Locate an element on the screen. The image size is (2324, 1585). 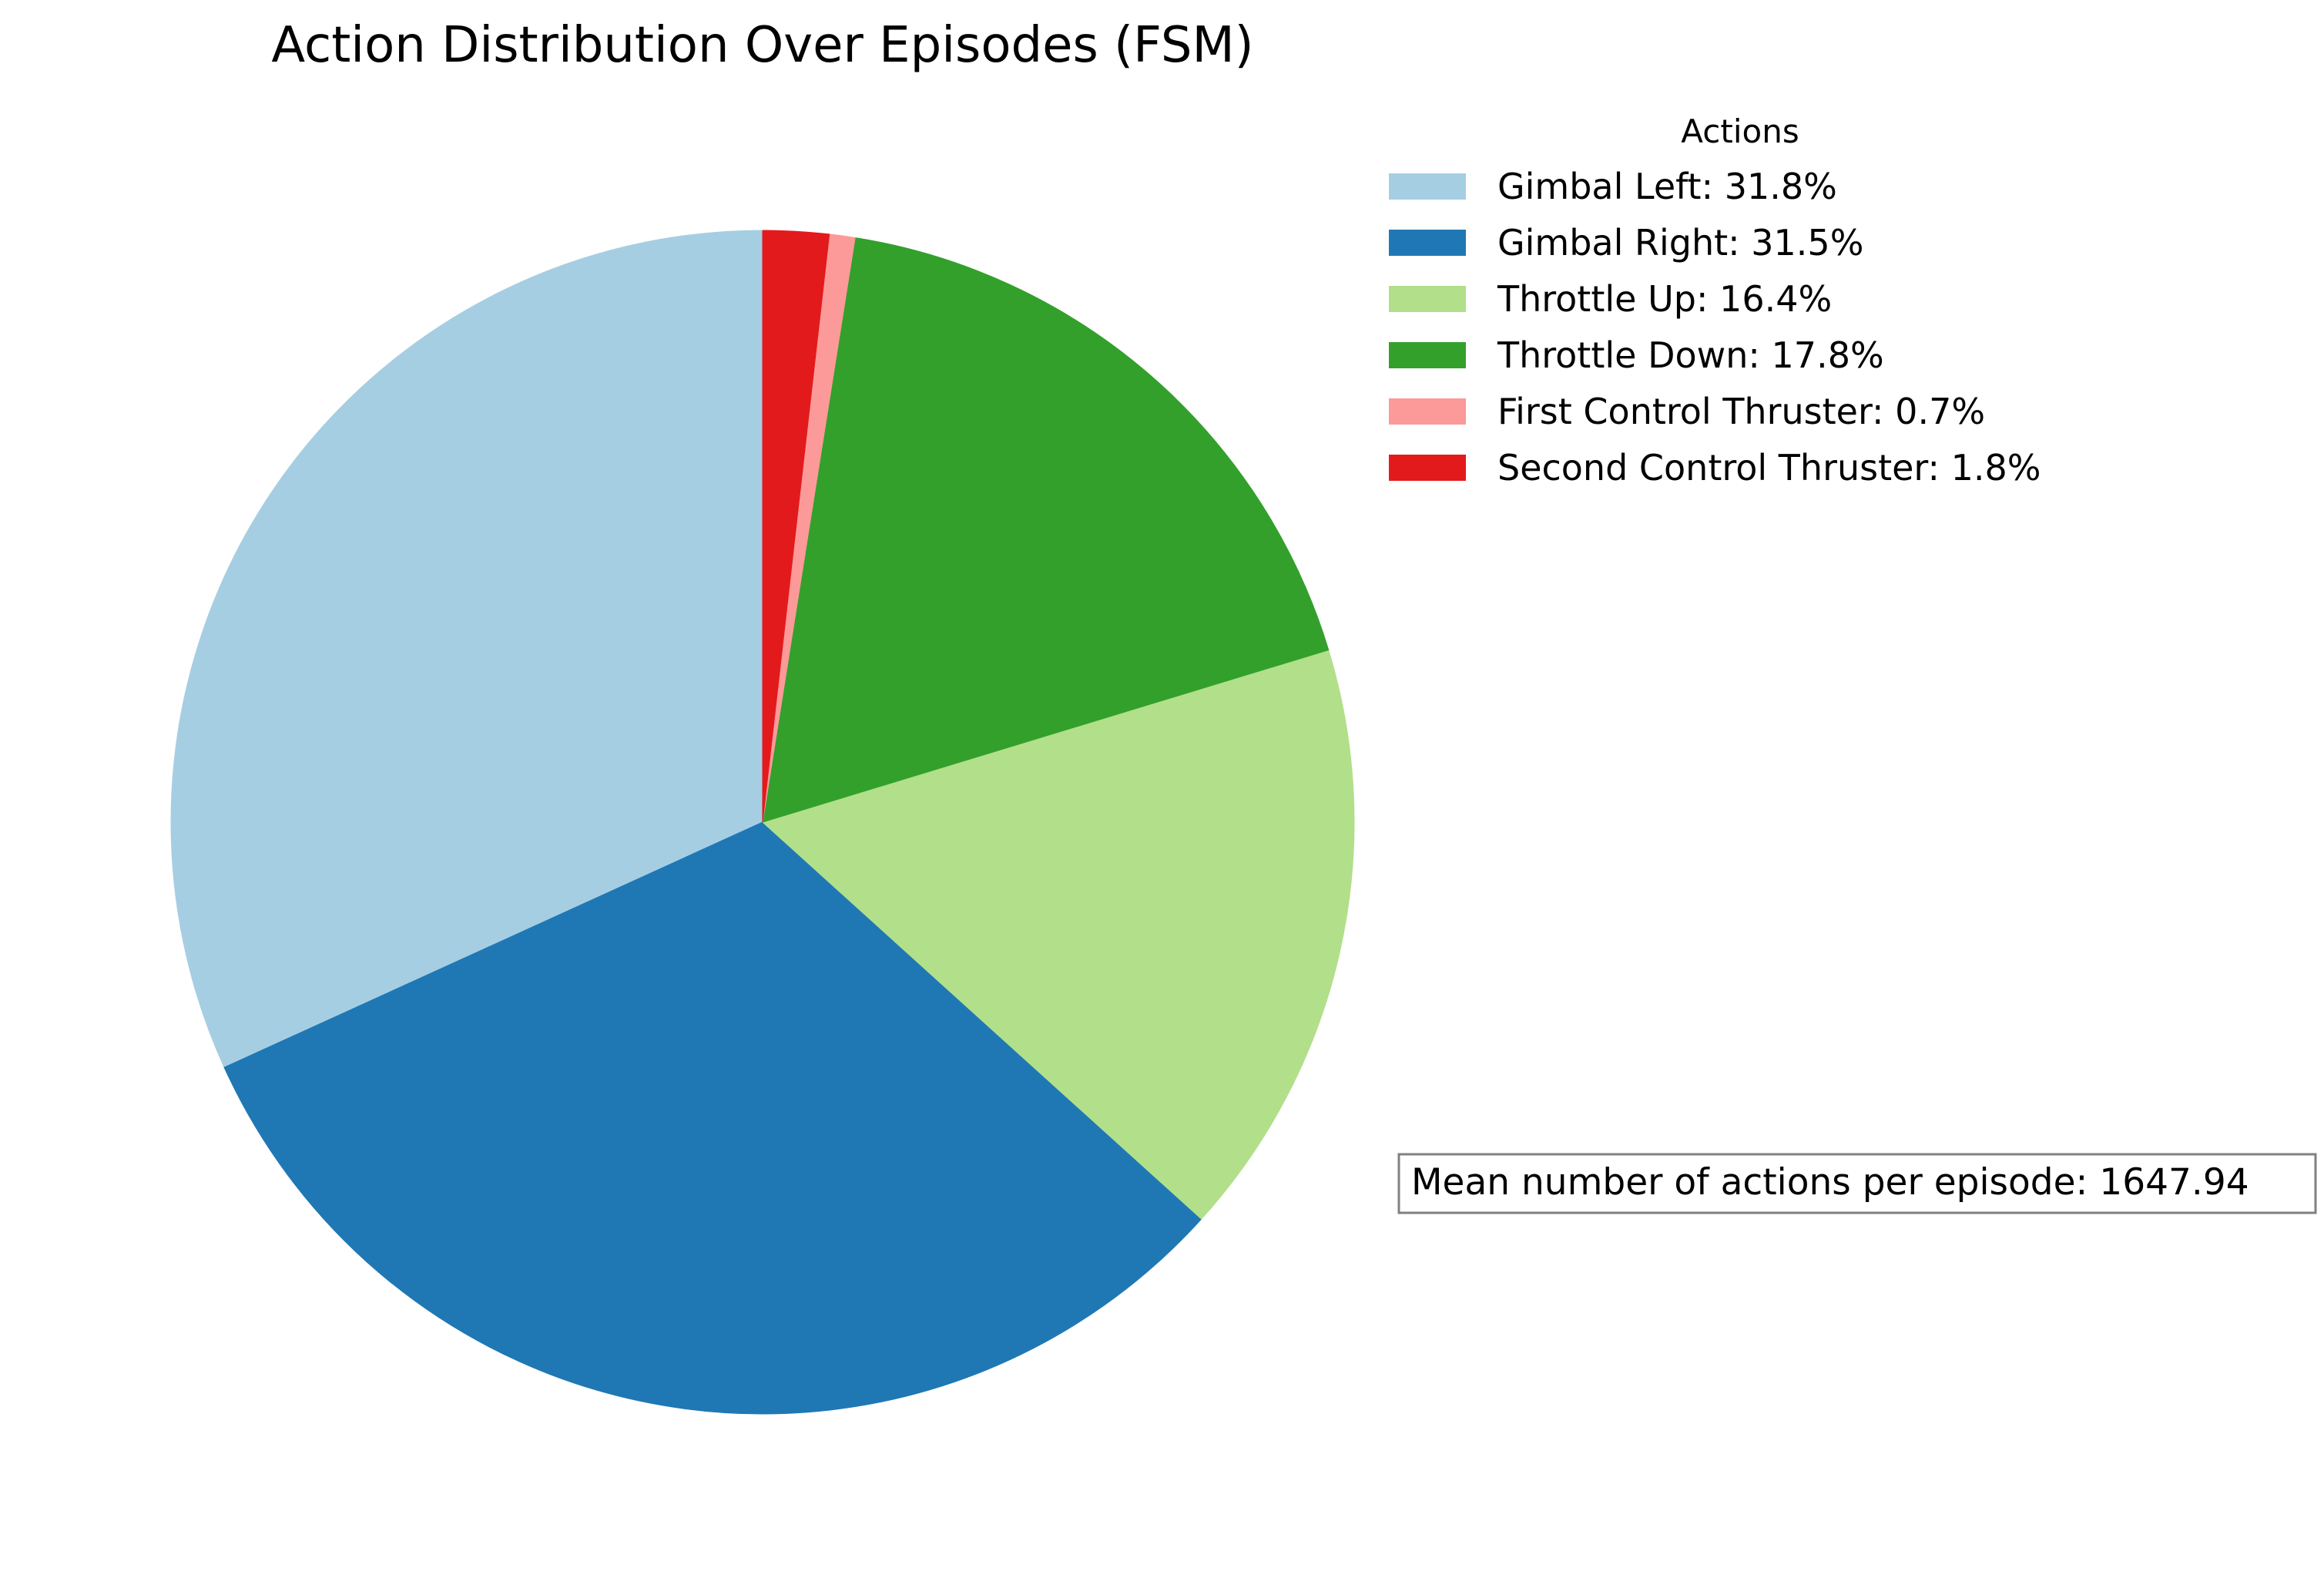
pie-slice-gimbal-left is located at coordinates (466, 649).